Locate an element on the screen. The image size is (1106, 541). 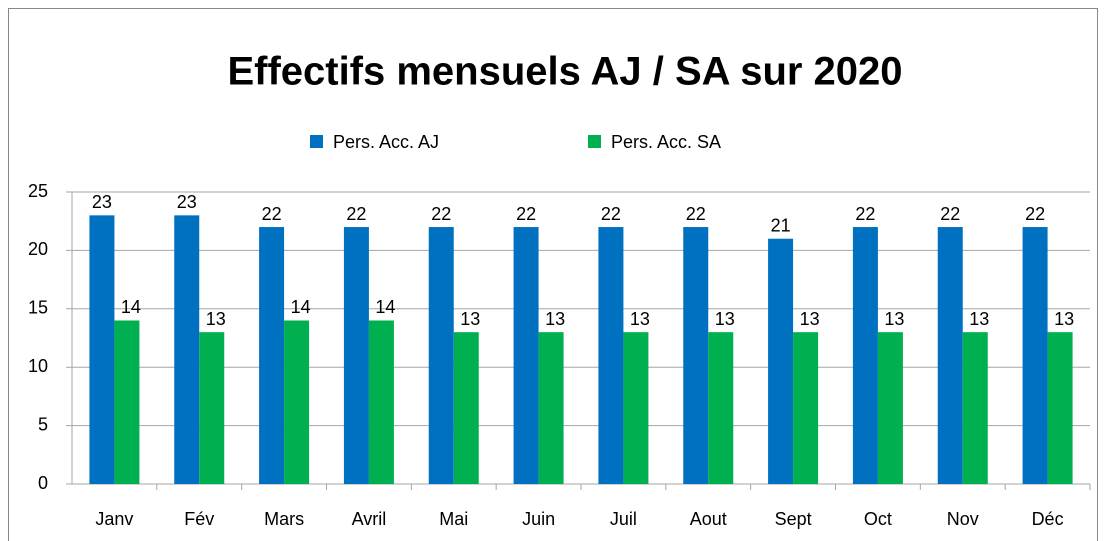
x-tick-label: Avril is located at coordinates (369, 519).